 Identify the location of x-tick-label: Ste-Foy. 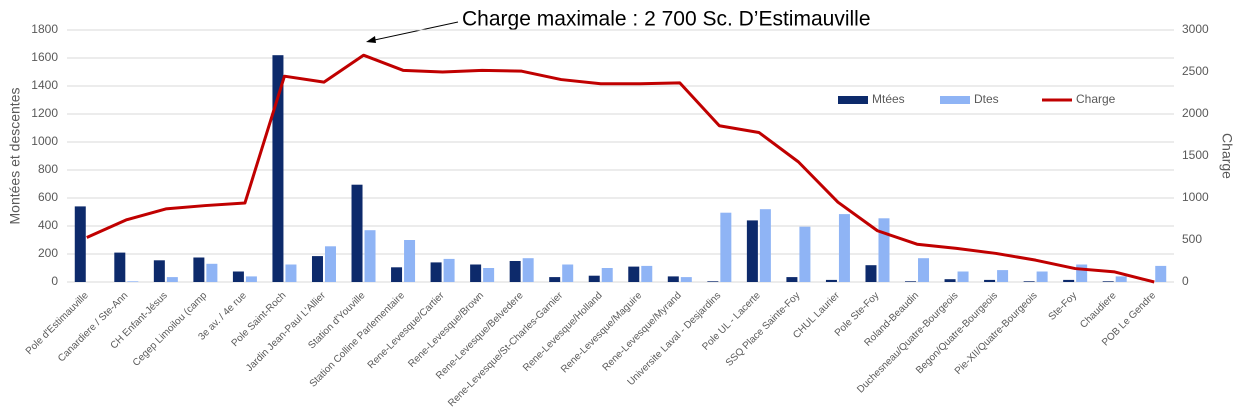
(1063, 306).